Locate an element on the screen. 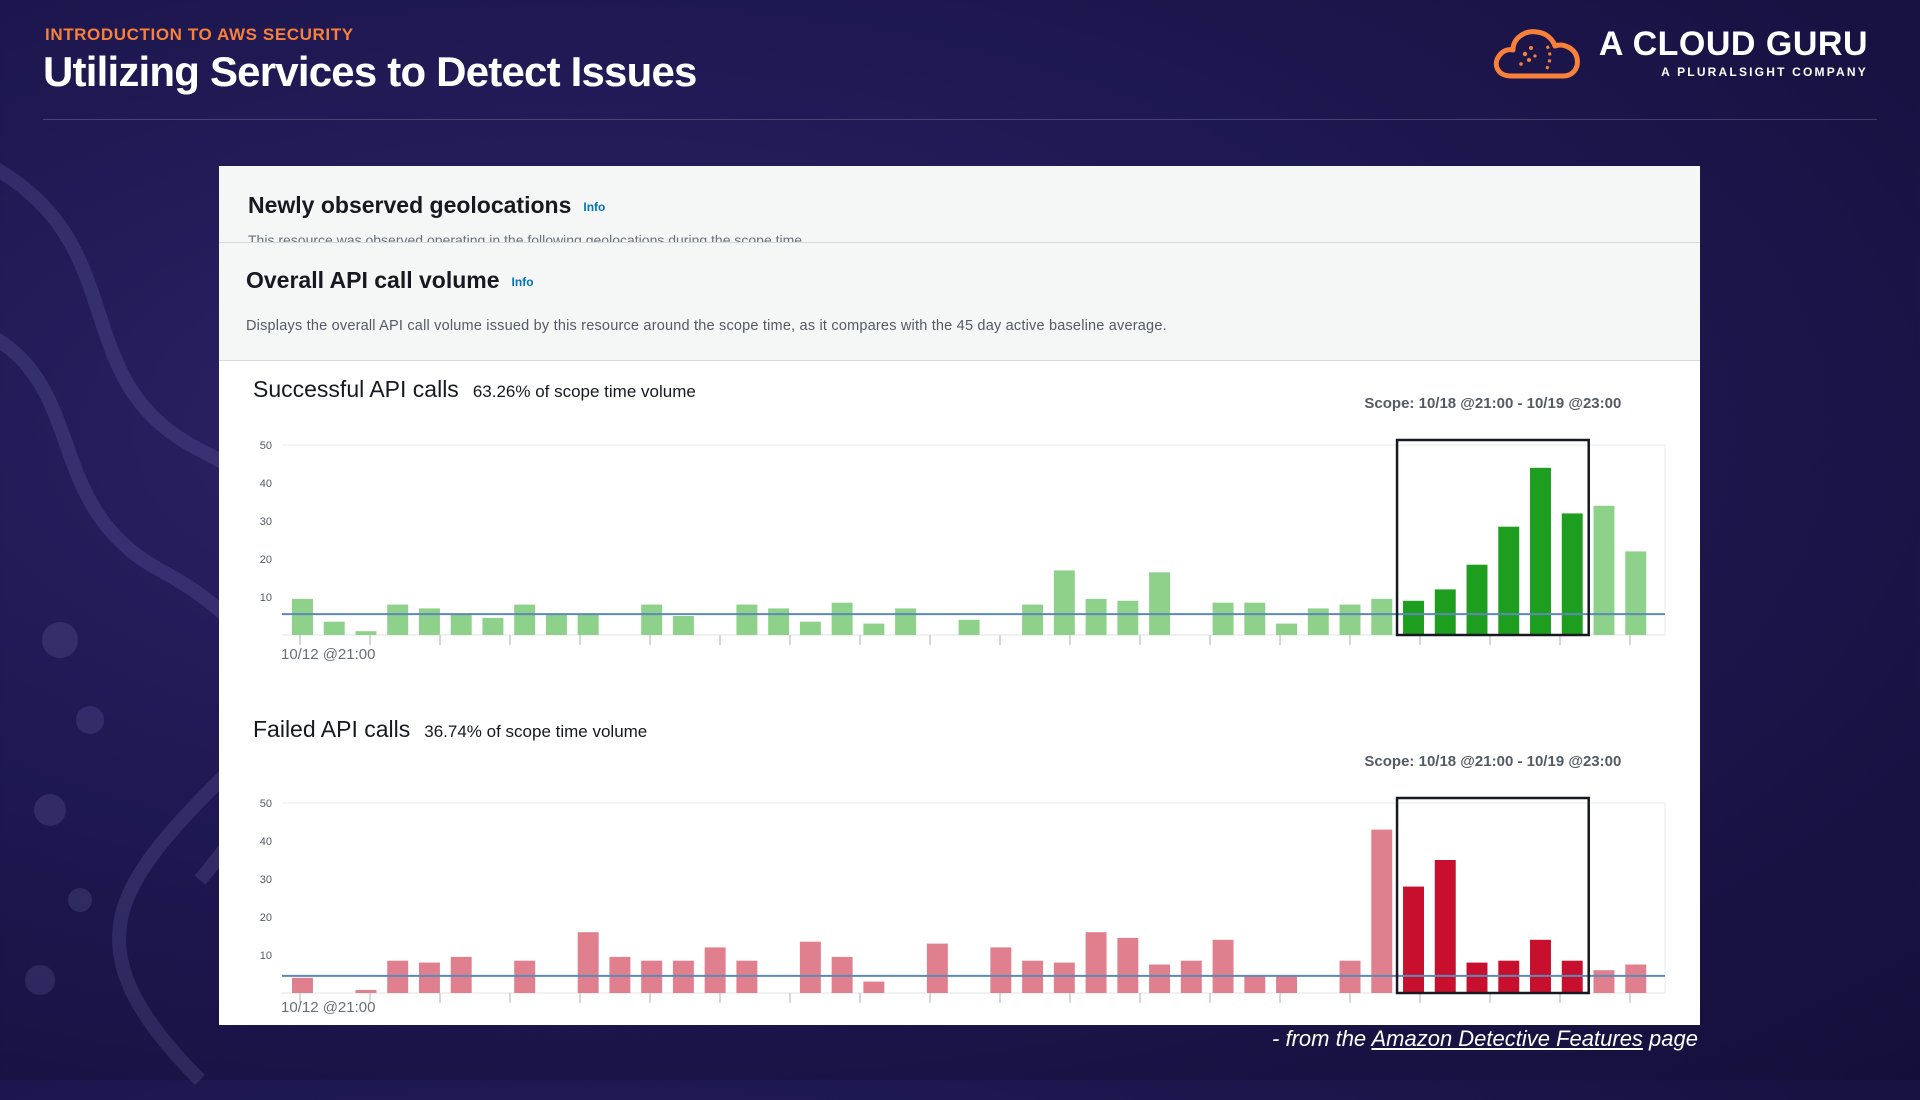  brand-logo: A CLOUD GURU A PLURALSIGHT COMPANY is located at coordinates (1679, 53).